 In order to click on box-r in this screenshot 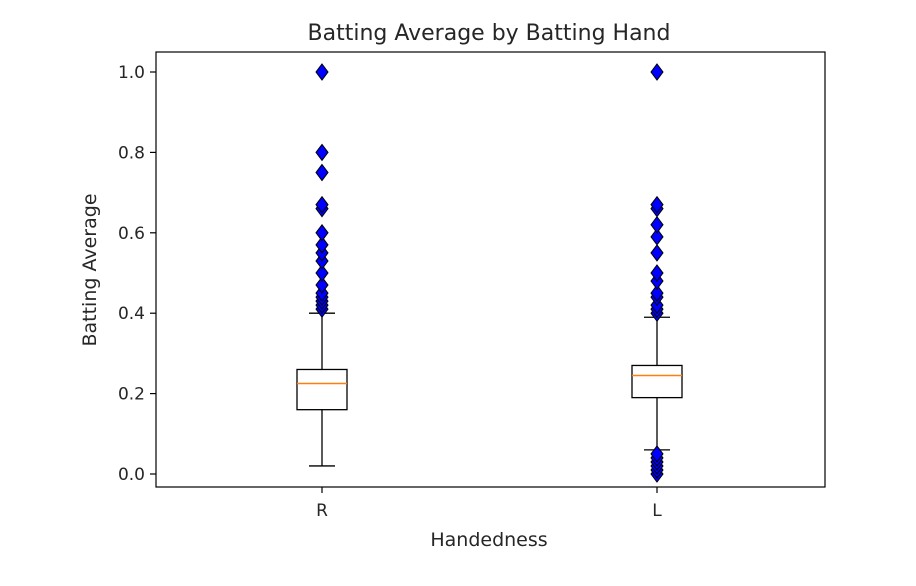, I will do `click(322, 389)`.